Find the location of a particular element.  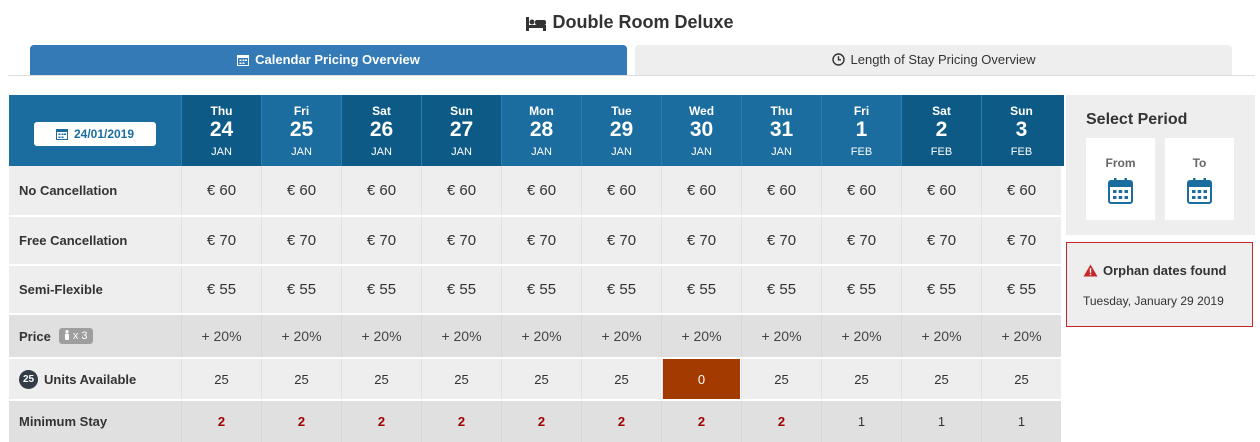

row-label: Free Cancellation is located at coordinates (95, 240).